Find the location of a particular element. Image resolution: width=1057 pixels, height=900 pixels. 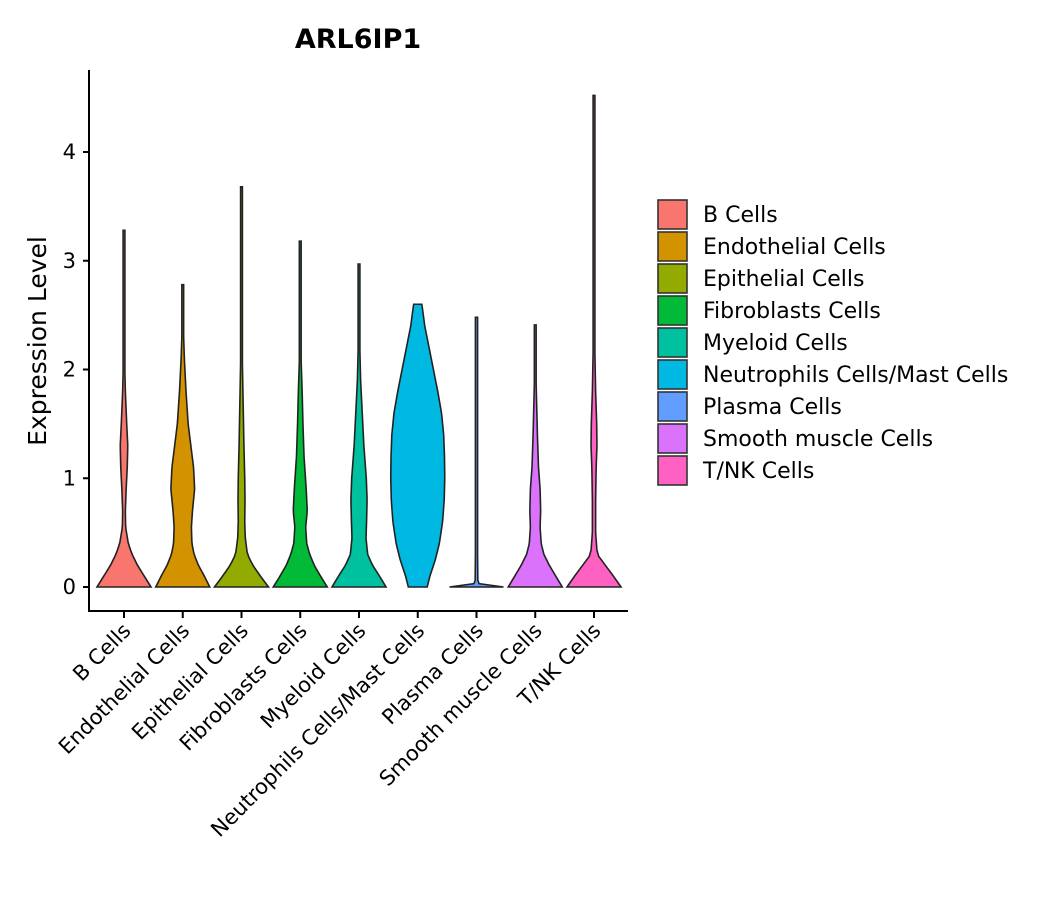

y-tick-label: 1 is located at coordinates (69, 478).